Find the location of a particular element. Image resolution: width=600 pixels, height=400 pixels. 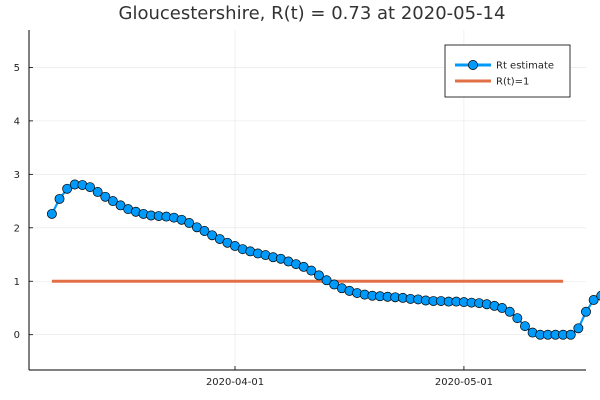

legend-box is located at coordinates (507, 71).